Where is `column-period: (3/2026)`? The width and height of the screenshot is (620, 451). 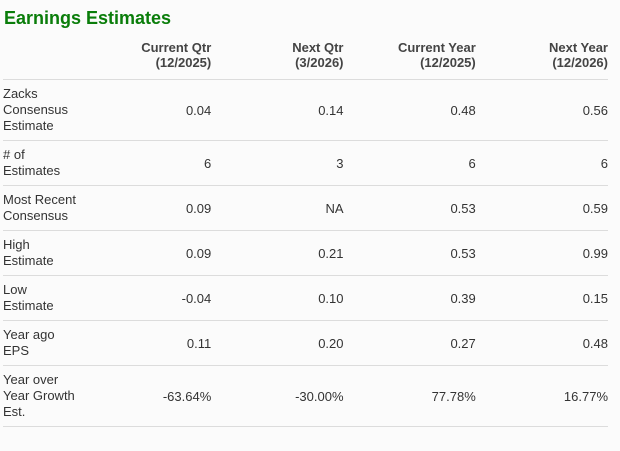 column-period: (3/2026) is located at coordinates (319, 62).